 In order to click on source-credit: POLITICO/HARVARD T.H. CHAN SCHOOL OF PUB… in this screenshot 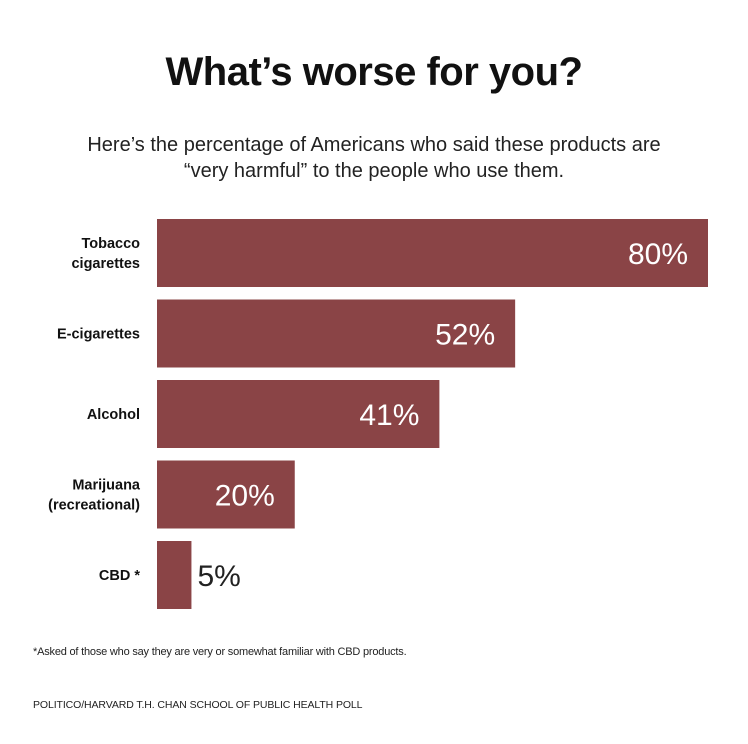, I will do `click(198, 705)`.